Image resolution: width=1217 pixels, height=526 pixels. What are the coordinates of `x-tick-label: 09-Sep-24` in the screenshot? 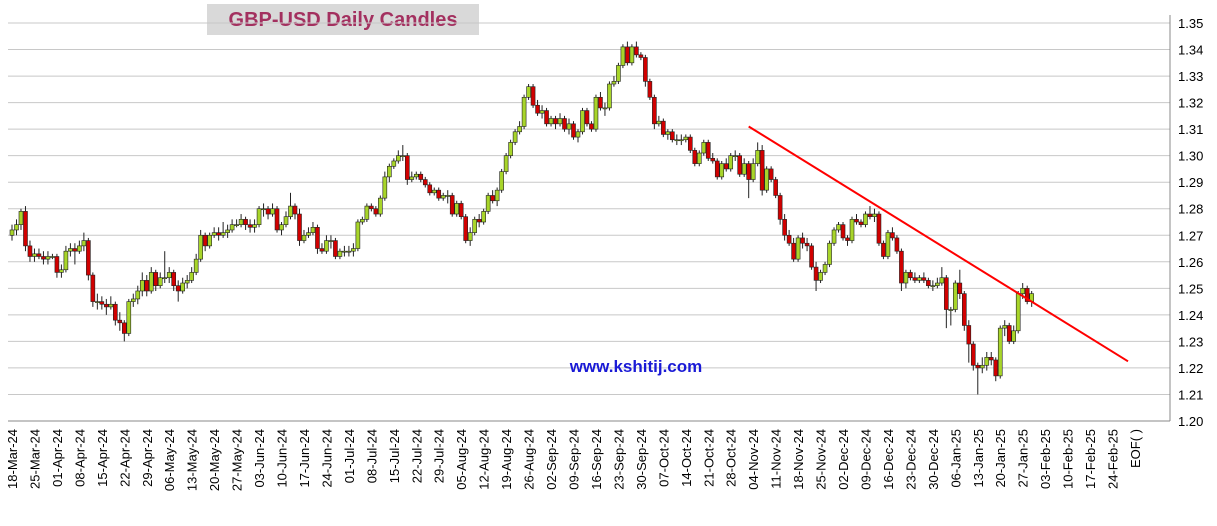 It's located at (574, 459).